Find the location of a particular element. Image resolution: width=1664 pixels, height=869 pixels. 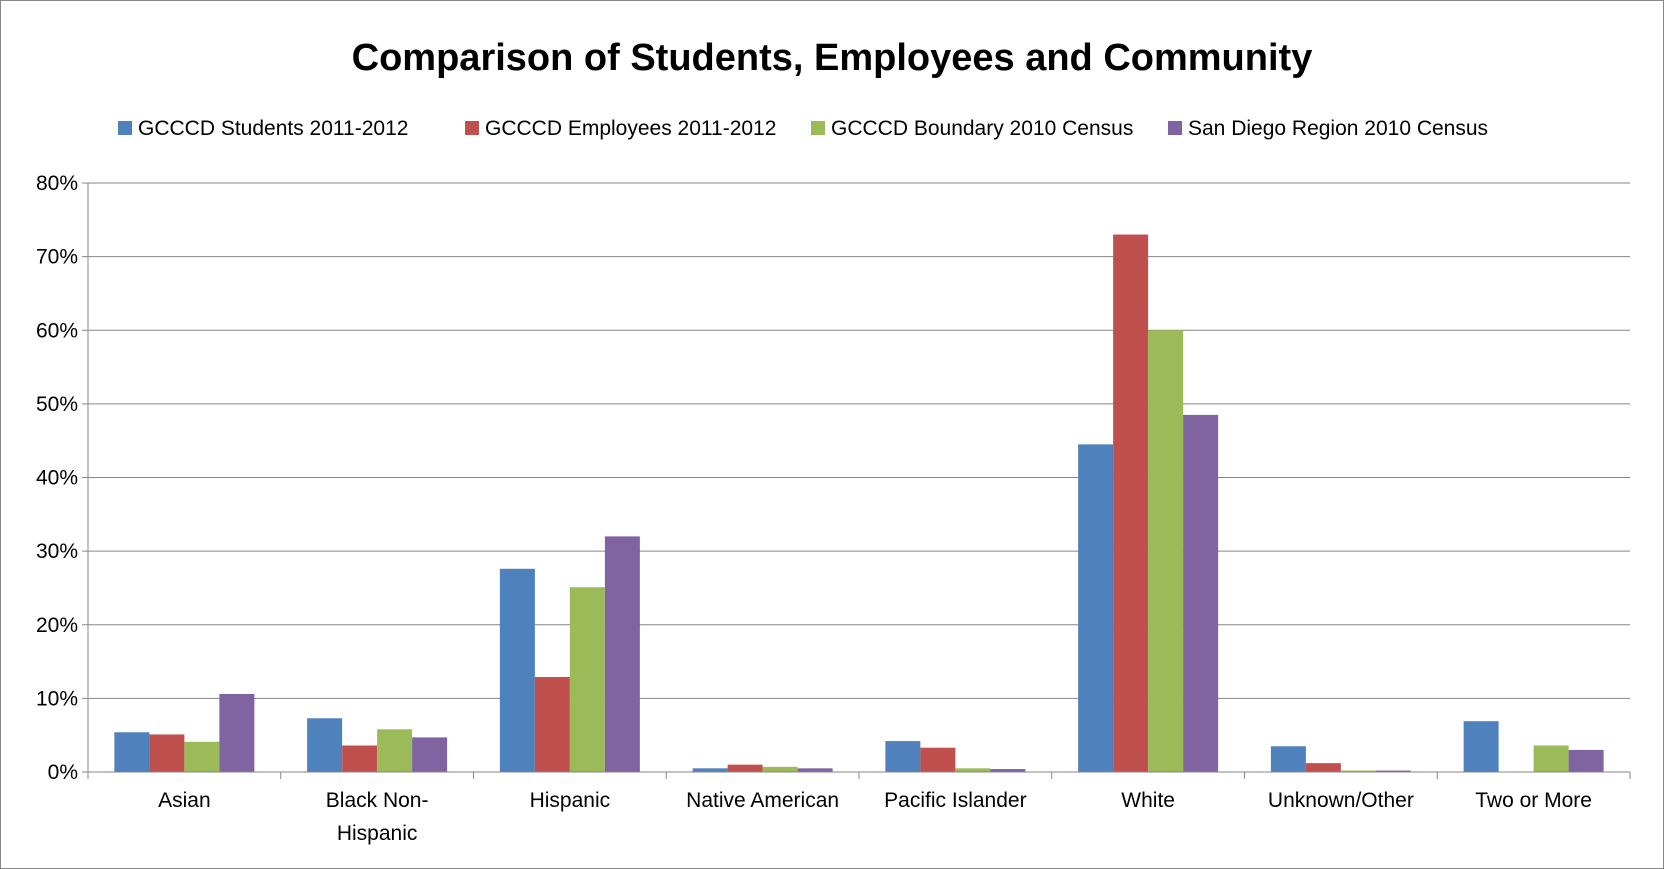

x-tick-label: Native American is located at coordinates (762, 800).